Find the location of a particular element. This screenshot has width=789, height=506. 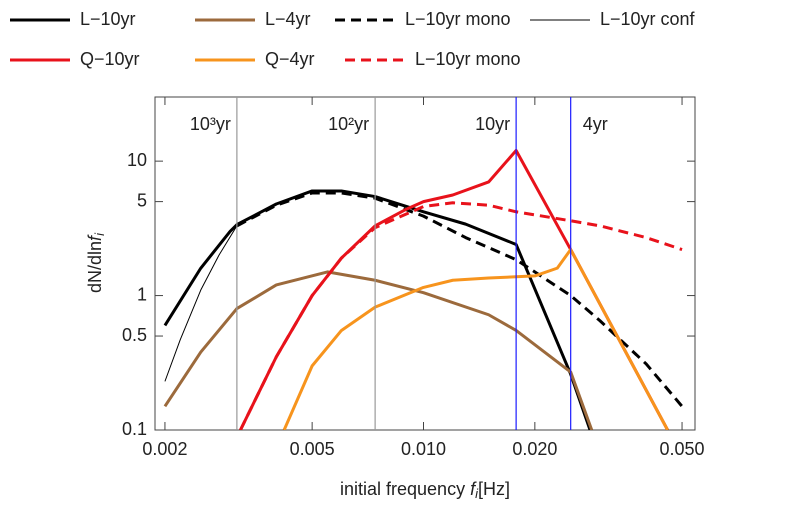

y-label-text: dN/dln is located at coordinates (95, 267).